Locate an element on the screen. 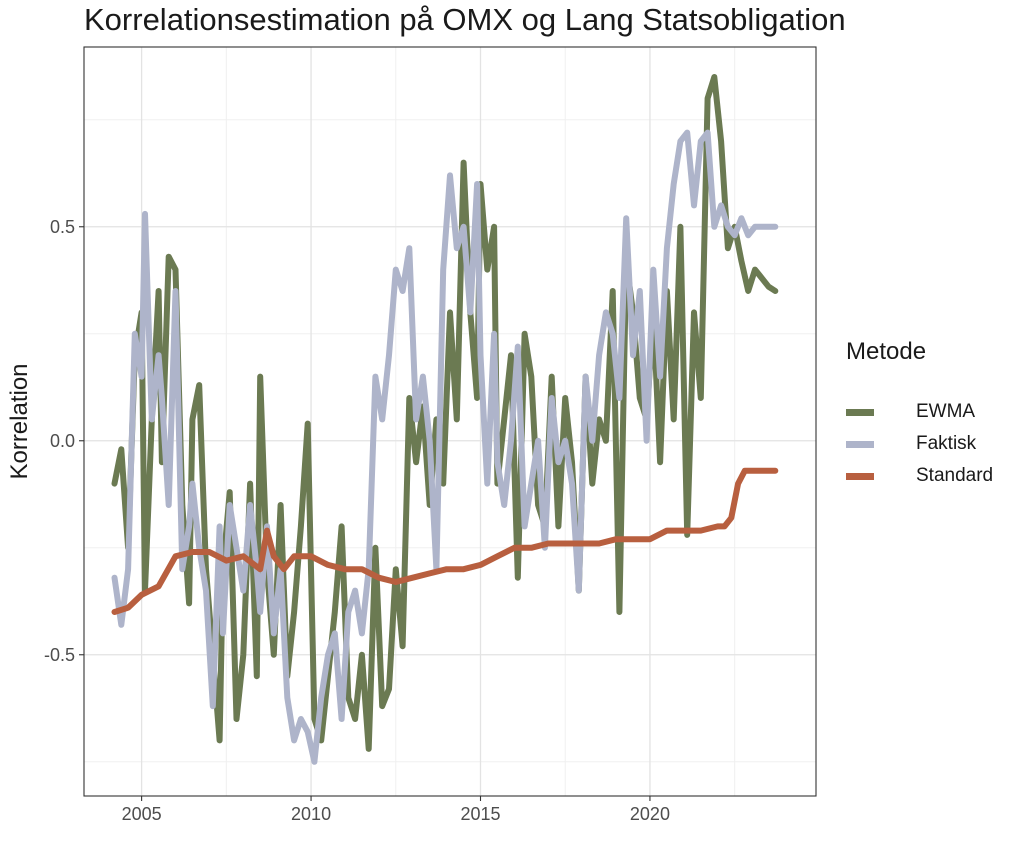 This screenshot has height=862, width=1024. legend-item-faktisk: Faktisk is located at coordinates (919, 444).